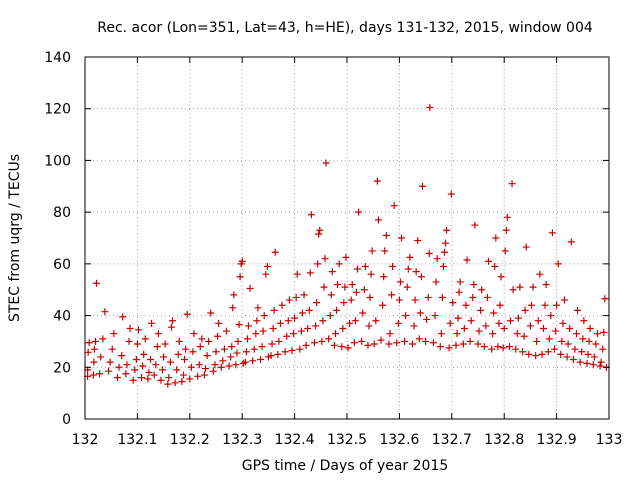 This screenshot has width=640, height=480. I want to click on y-tick-label: 140, so click(57, 58).